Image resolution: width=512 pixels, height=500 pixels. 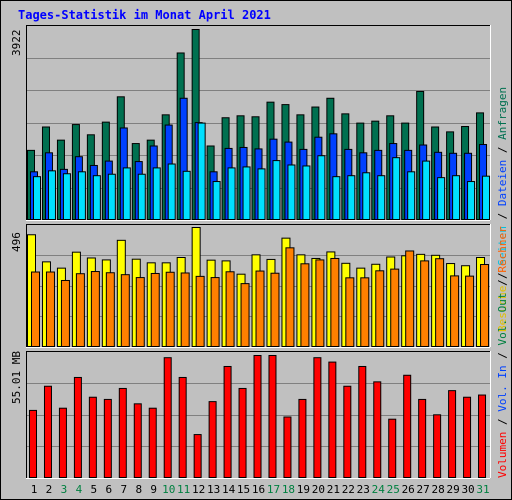 I want to click on x-tick-label: 3, so click(x=64, y=489).